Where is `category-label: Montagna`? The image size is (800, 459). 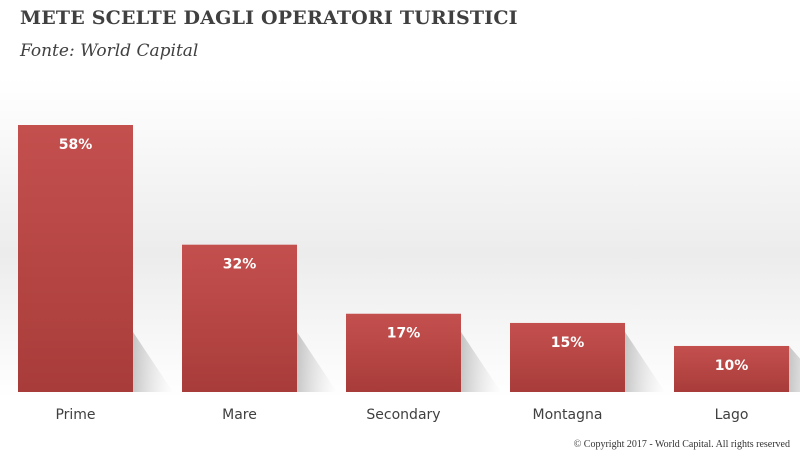
category-label: Montagna is located at coordinates (568, 415).